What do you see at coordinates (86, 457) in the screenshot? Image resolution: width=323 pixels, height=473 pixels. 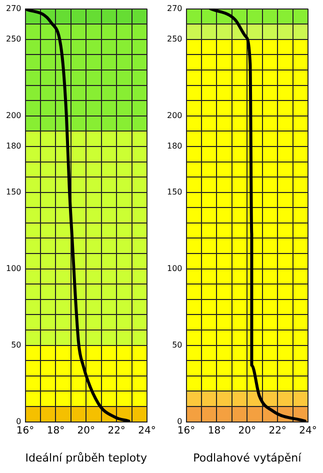 I see `x-axis-title: Ideální průběh teploty` at bounding box center [86, 457].